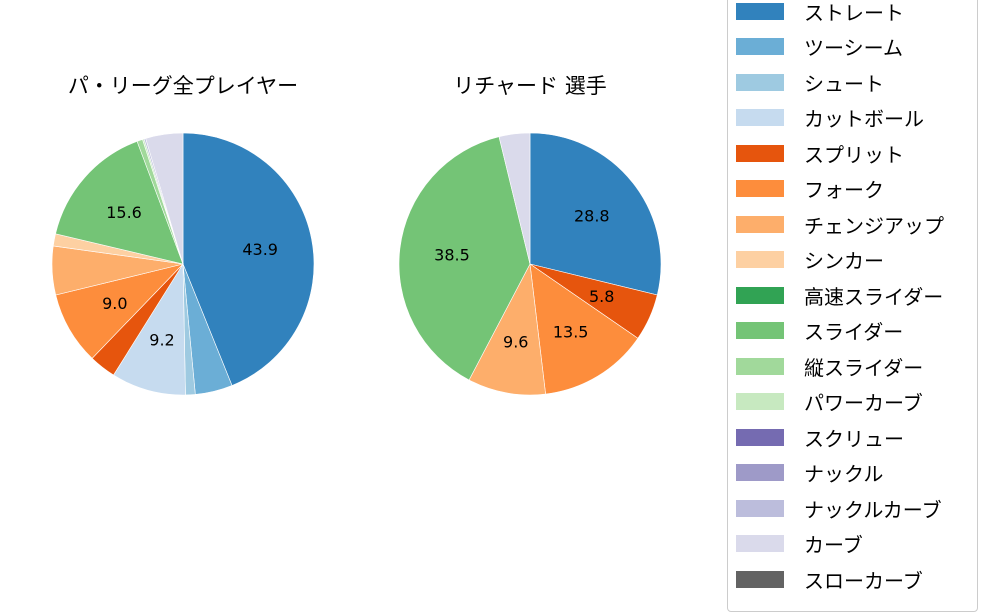  I want to click on legend-item: ナックルカーブ, so click(839, 509).